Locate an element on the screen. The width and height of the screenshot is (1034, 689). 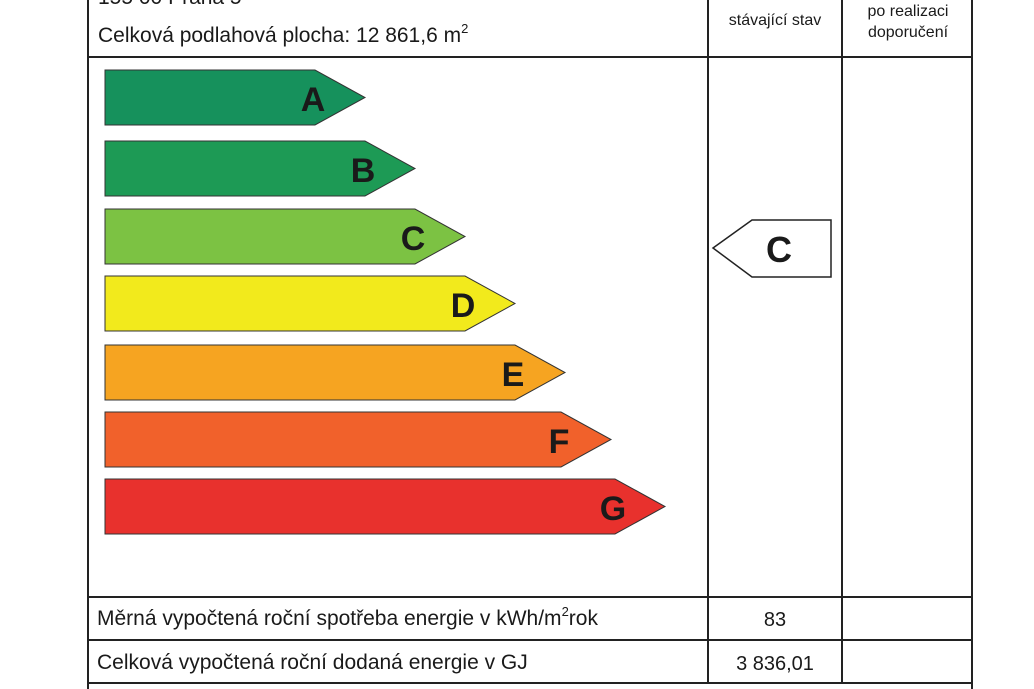
class-letter: G is located at coordinates (613, 509).